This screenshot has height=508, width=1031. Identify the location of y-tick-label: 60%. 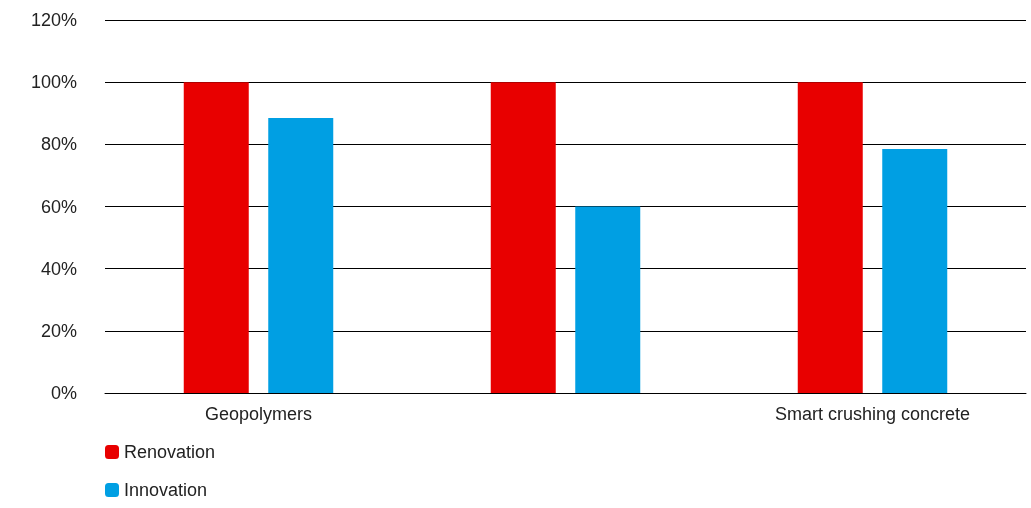
(58, 206).